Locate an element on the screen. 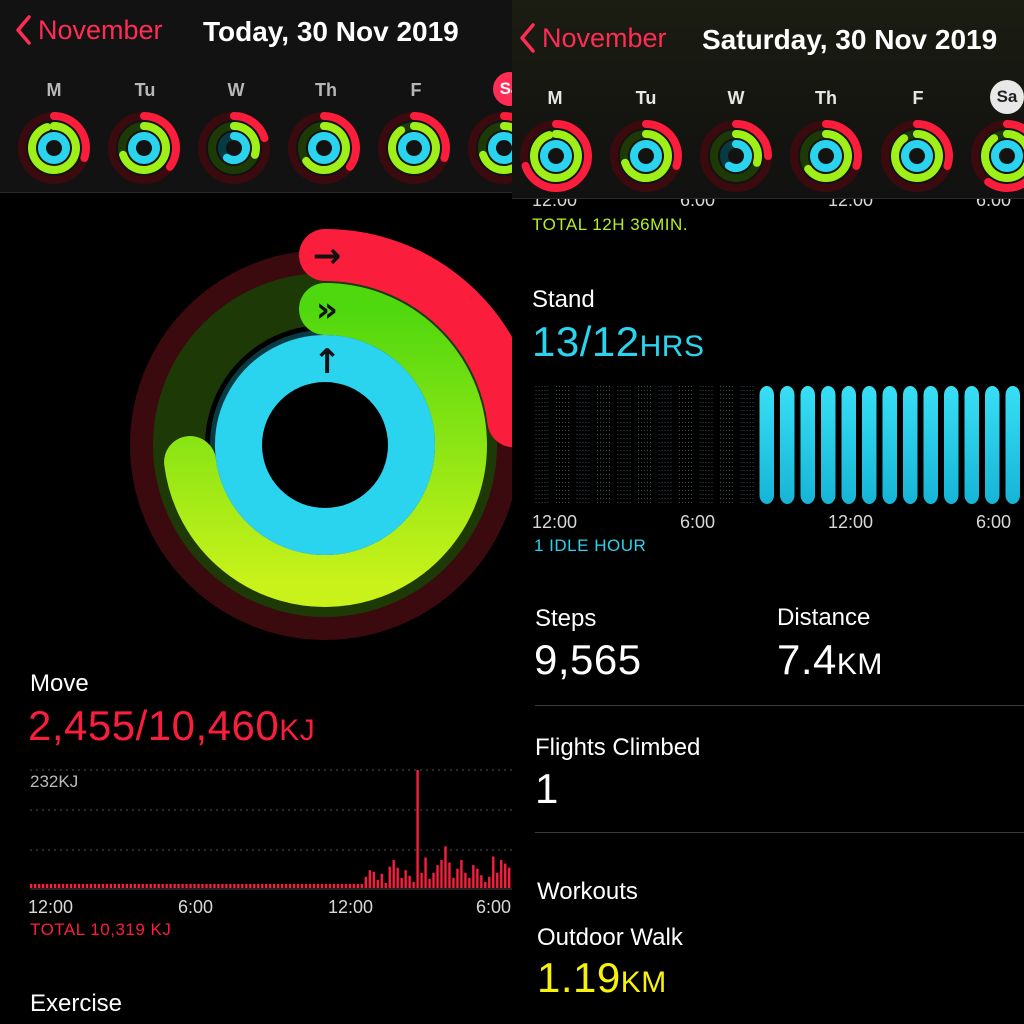 The height and width of the screenshot is (1024, 1024). stand-value: 13/12HRS is located at coordinates (618, 342).